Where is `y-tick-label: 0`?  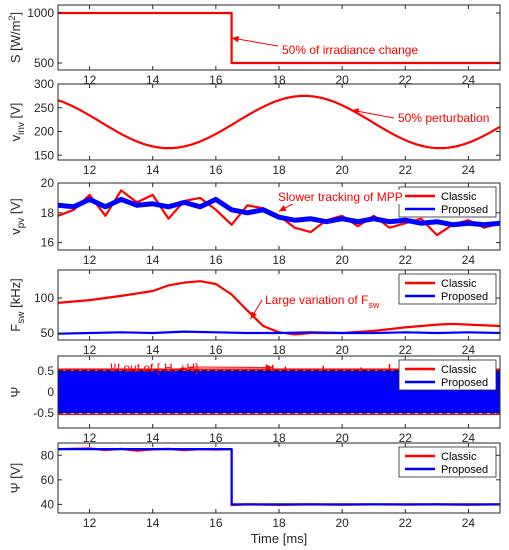
y-tick-label: 0 is located at coordinates (50, 392).